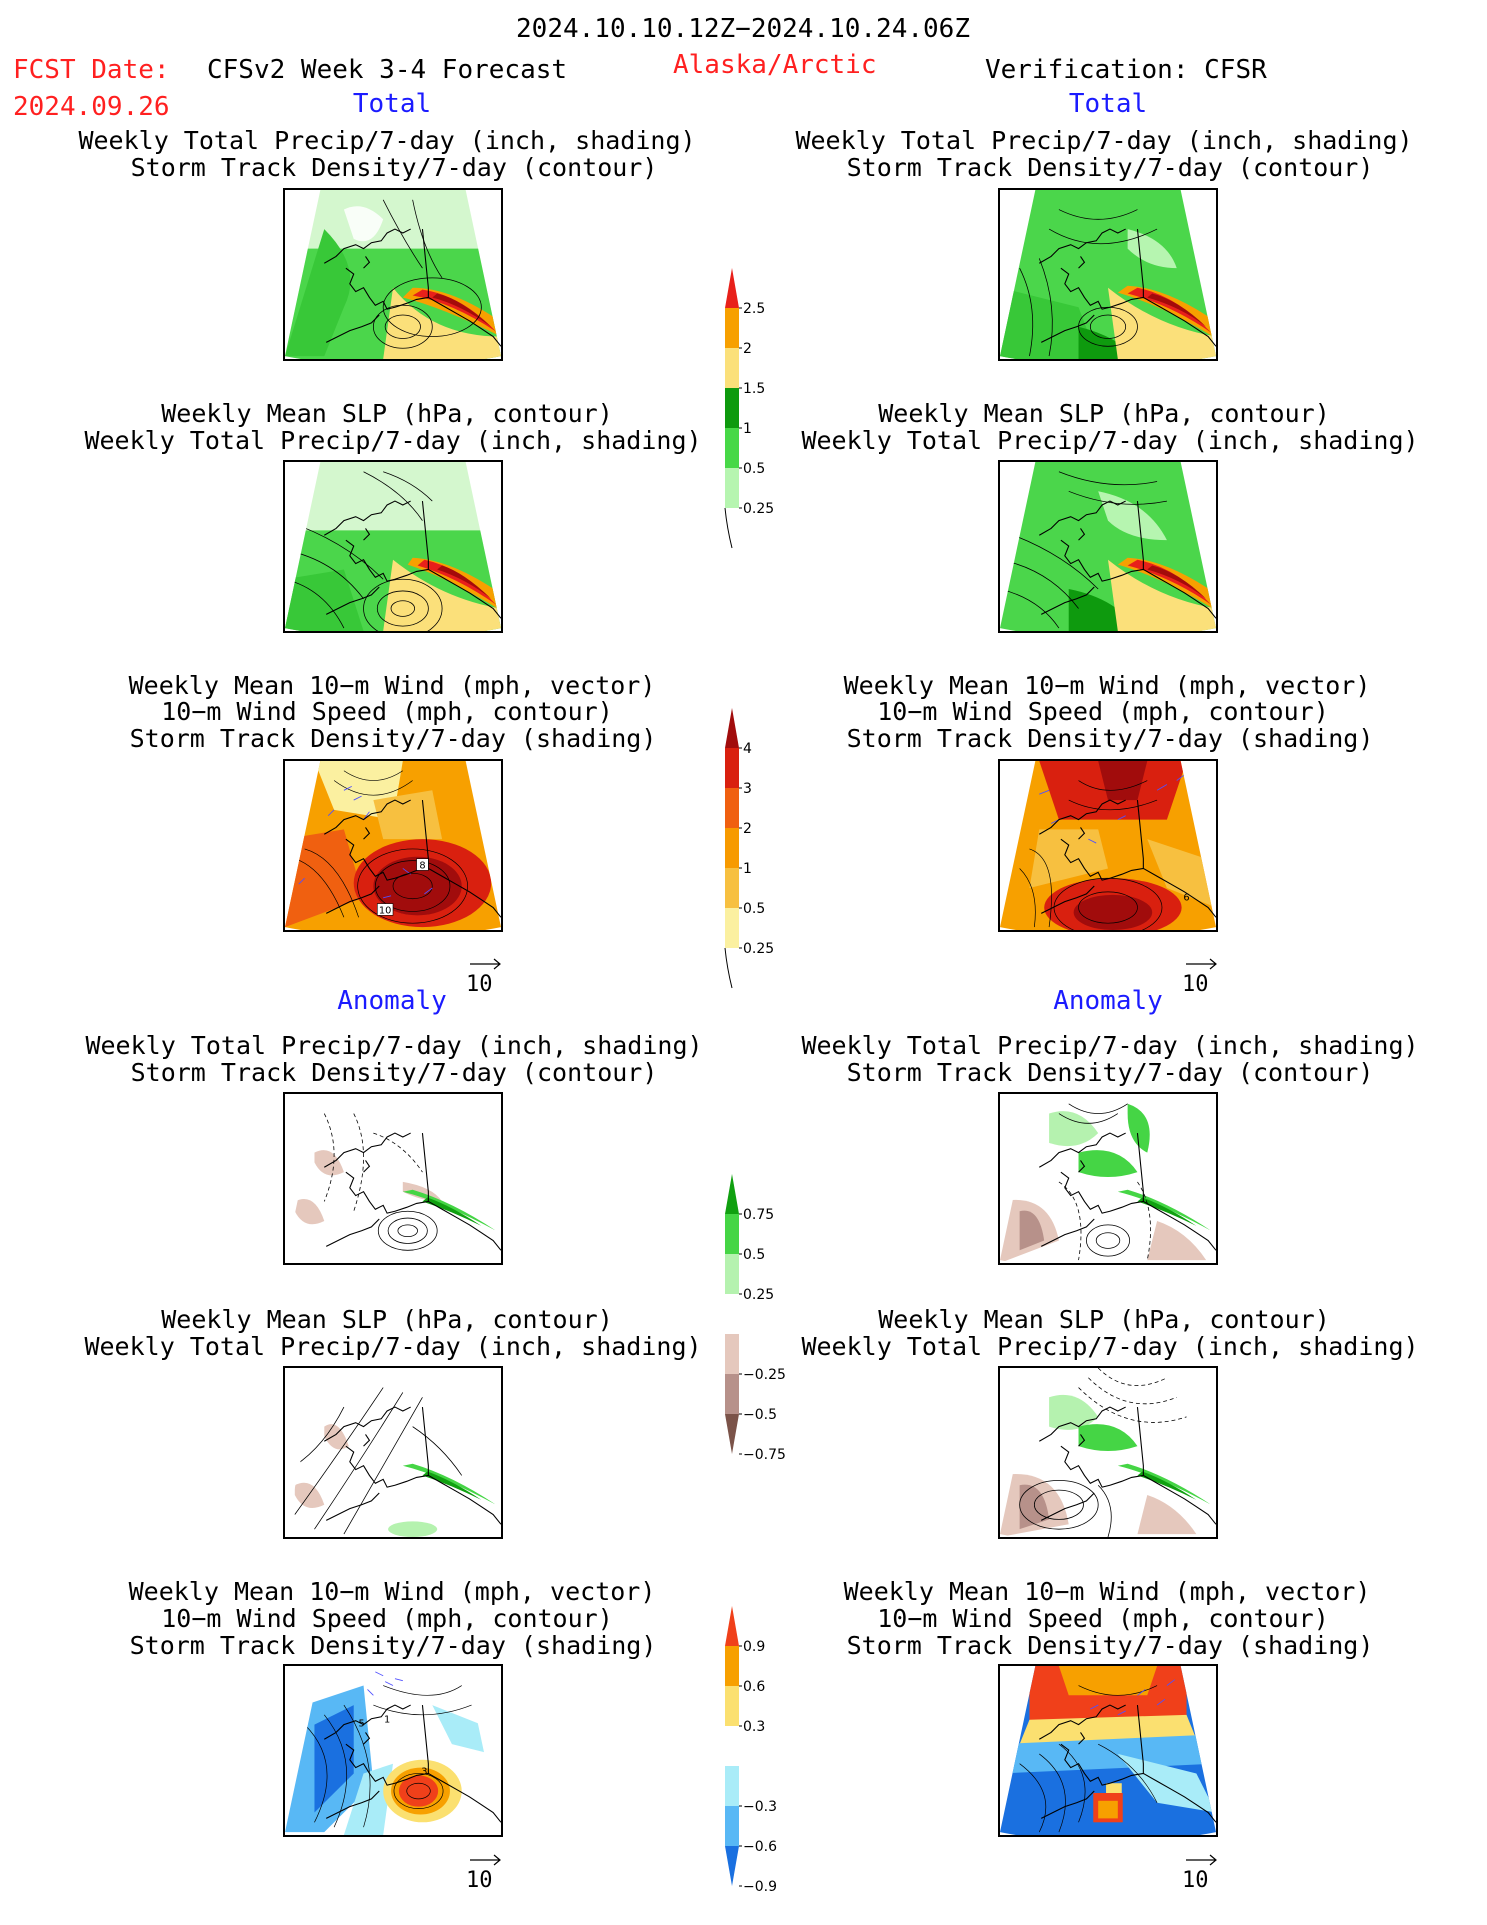 The height and width of the screenshot is (1925, 1487). Describe the element at coordinates (392, 1591) in the screenshot. I see `panel-6-title-line1: Weekly Mean 10−m Wind (mph, vector)` at that location.